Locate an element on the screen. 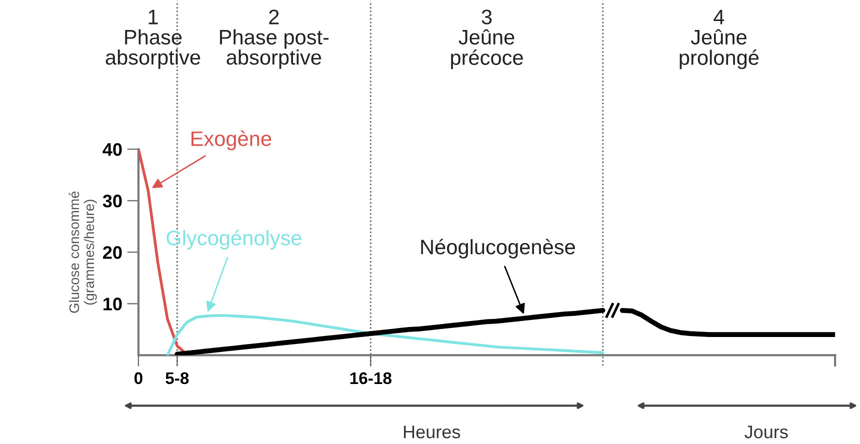  y-tick-label: 20 is located at coordinates (112, 252).